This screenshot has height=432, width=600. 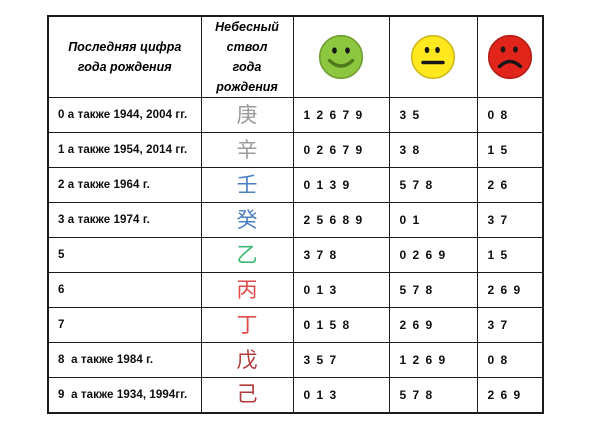 I want to click on neutral-face-icon, so click(x=433, y=57).